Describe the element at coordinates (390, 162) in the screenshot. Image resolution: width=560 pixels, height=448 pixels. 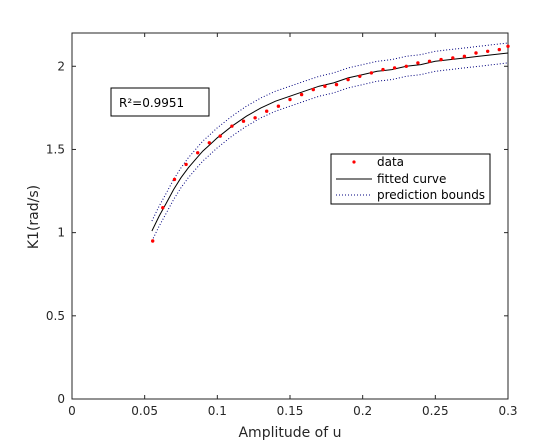
I see `legend-label-data: data` at that location.